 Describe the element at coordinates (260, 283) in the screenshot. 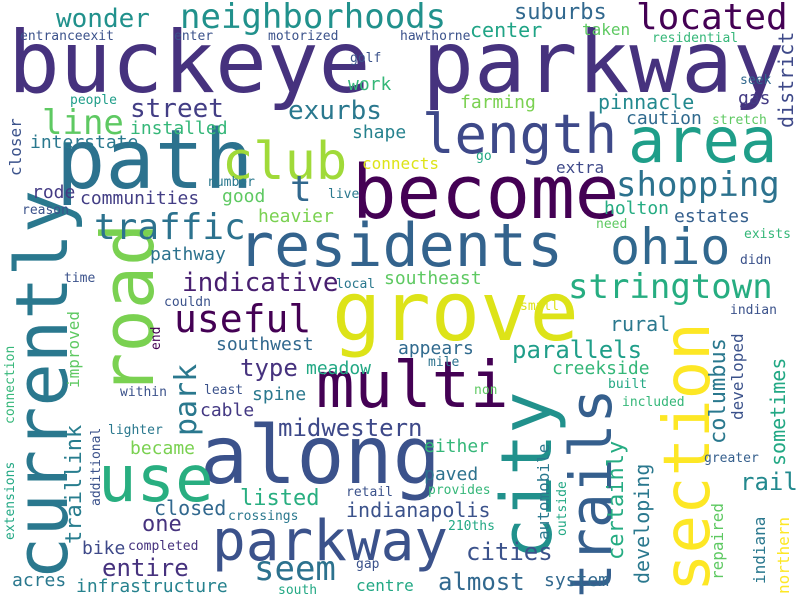

I see `word-indicative: indicative` at that location.